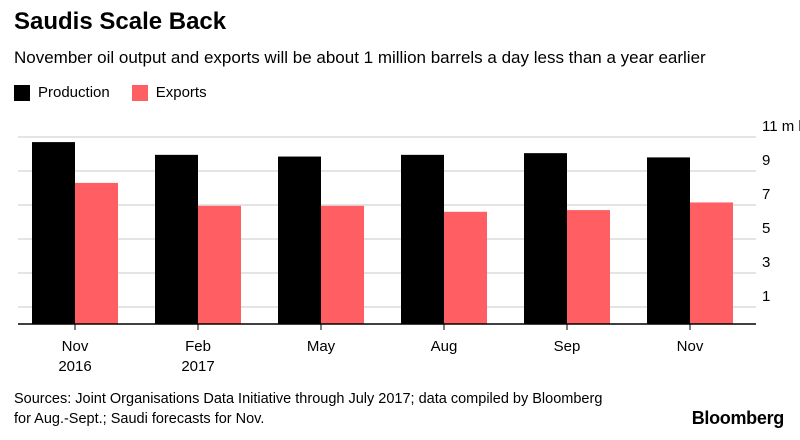 The width and height of the screenshot is (800, 440). Describe the element at coordinates (766, 160) in the screenshot. I see `y-tick-label: 9` at that location.